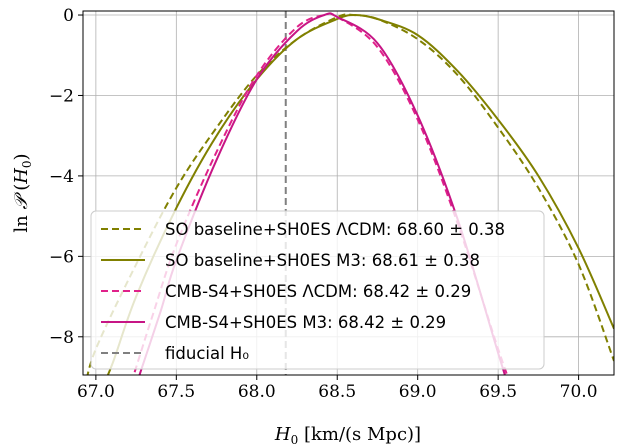 The height and width of the screenshot is (446, 620). What do you see at coordinates (68, 16) in the screenshot?
I see `y-tick-label: 0` at bounding box center [68, 16].